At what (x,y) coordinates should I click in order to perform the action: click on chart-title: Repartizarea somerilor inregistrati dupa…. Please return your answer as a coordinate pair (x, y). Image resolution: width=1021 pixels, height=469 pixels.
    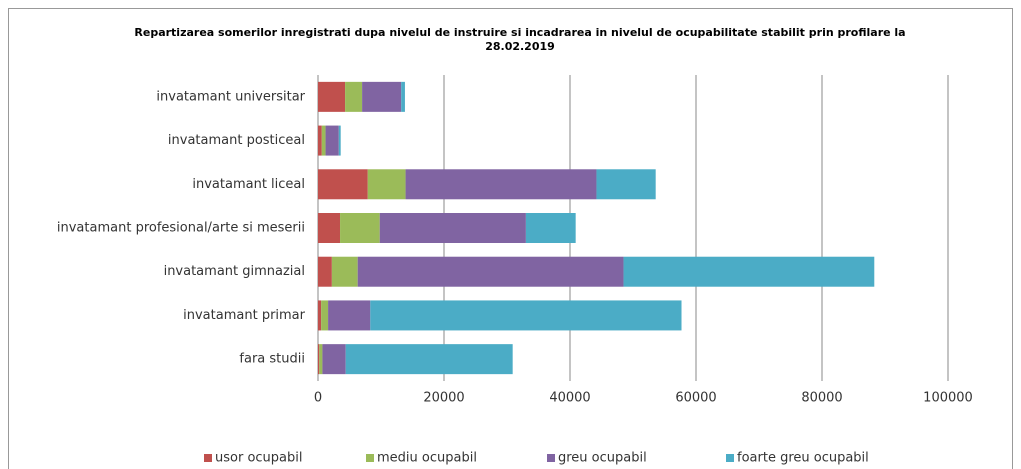
    Looking at the image, I should click on (520, 39).